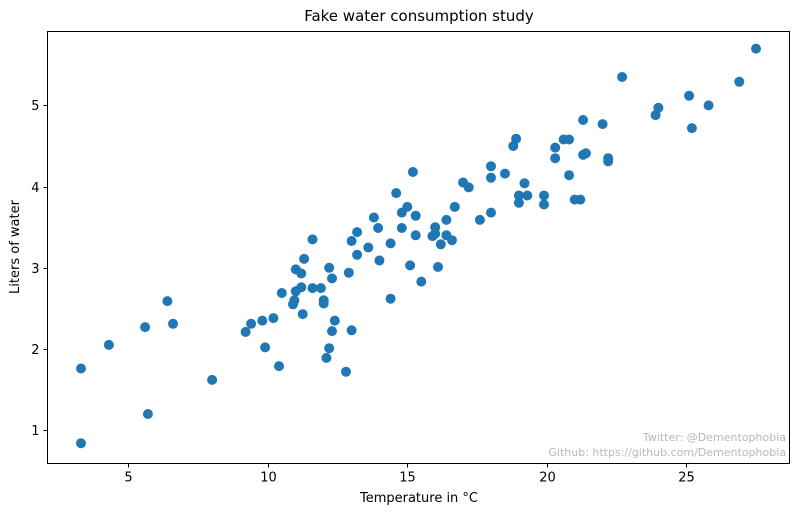 Image resolution: width=800 pixels, height=513 pixels. What do you see at coordinates (547, 478) in the screenshot?
I see `x-tick-label: 20` at bounding box center [547, 478].